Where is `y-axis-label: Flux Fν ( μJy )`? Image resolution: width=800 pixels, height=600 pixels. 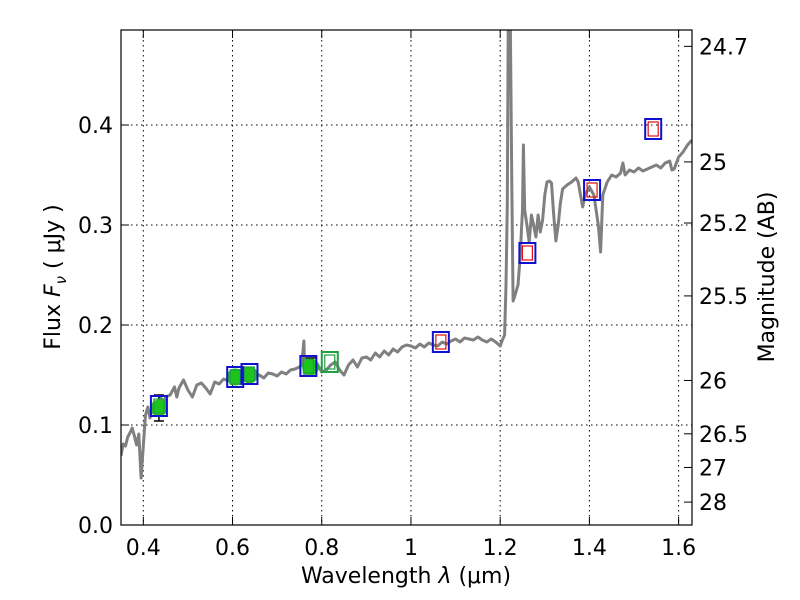
y-axis-label: Flux Fν ( μJy ) is located at coordinates (55, 276).